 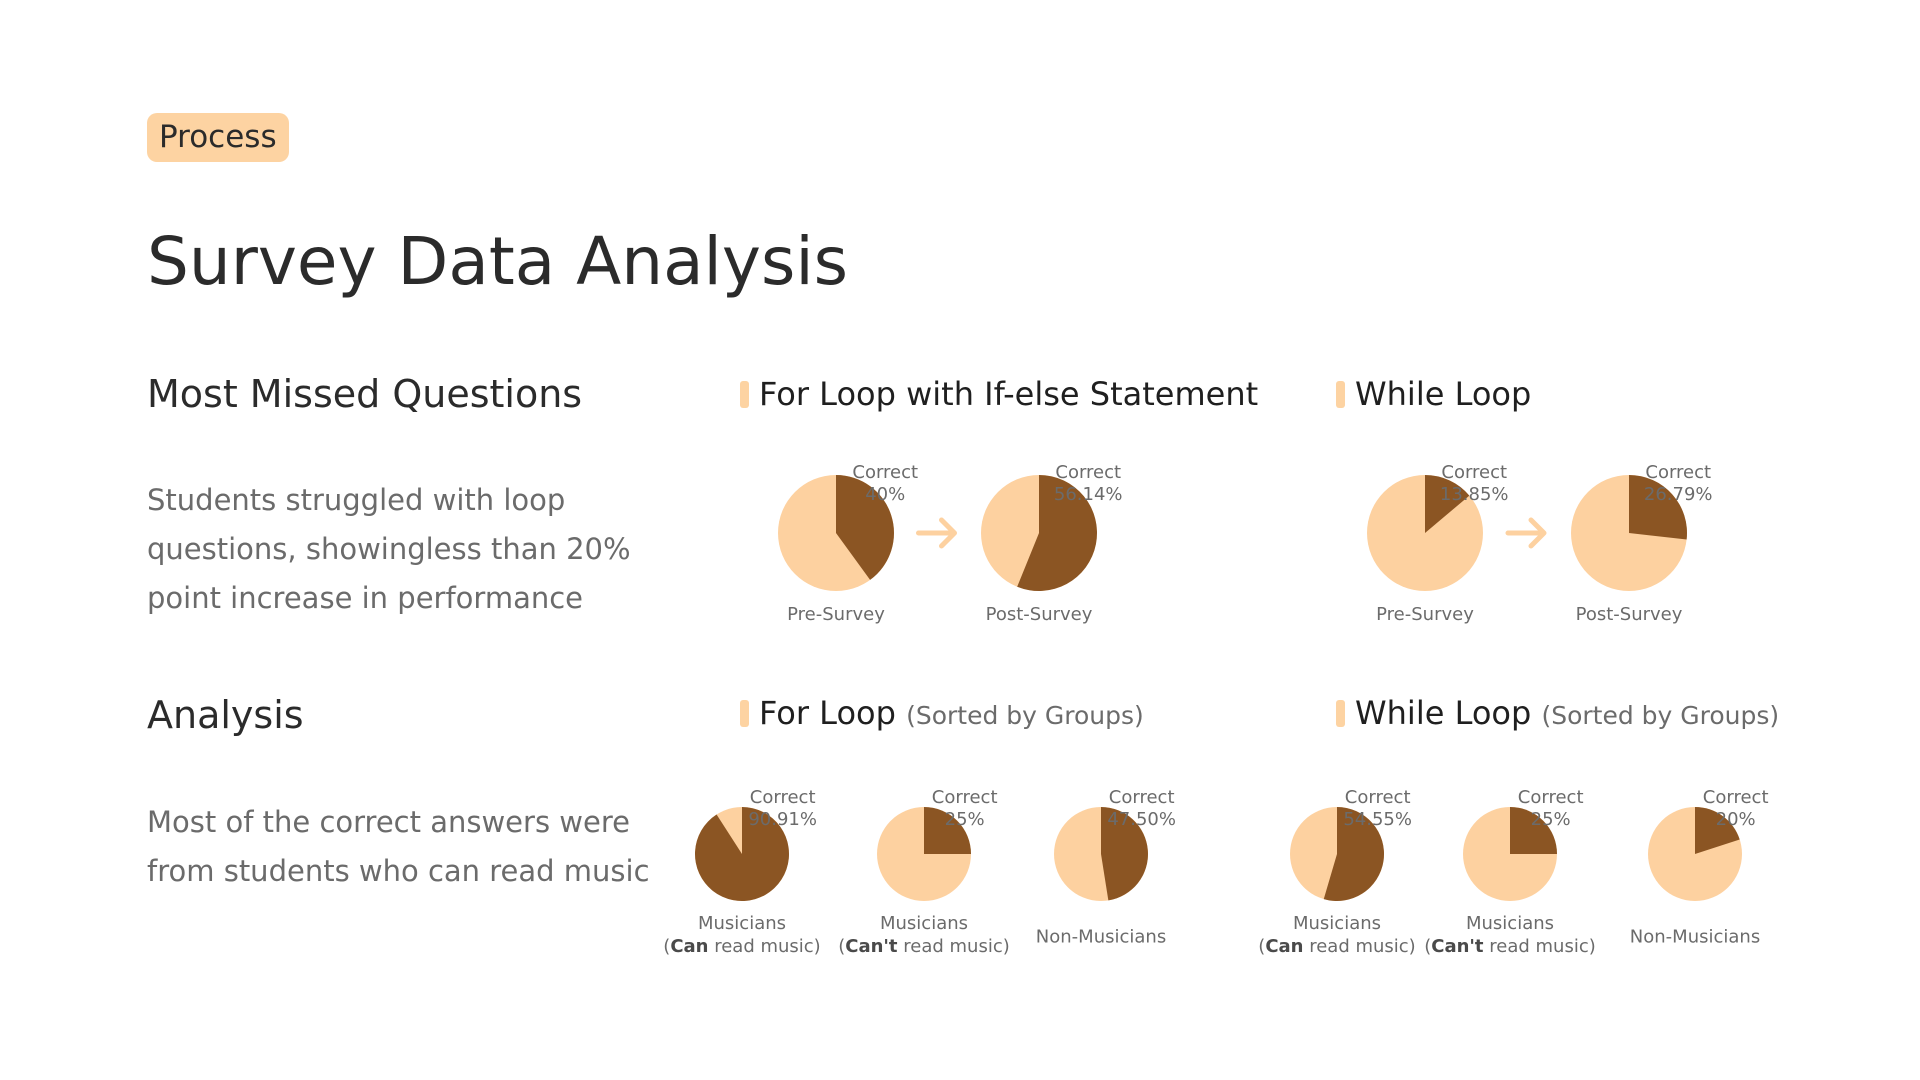 What do you see at coordinates (1009, 394) in the screenshot?
I see `chart-title-text: For Loop with If-else Statement` at bounding box center [1009, 394].